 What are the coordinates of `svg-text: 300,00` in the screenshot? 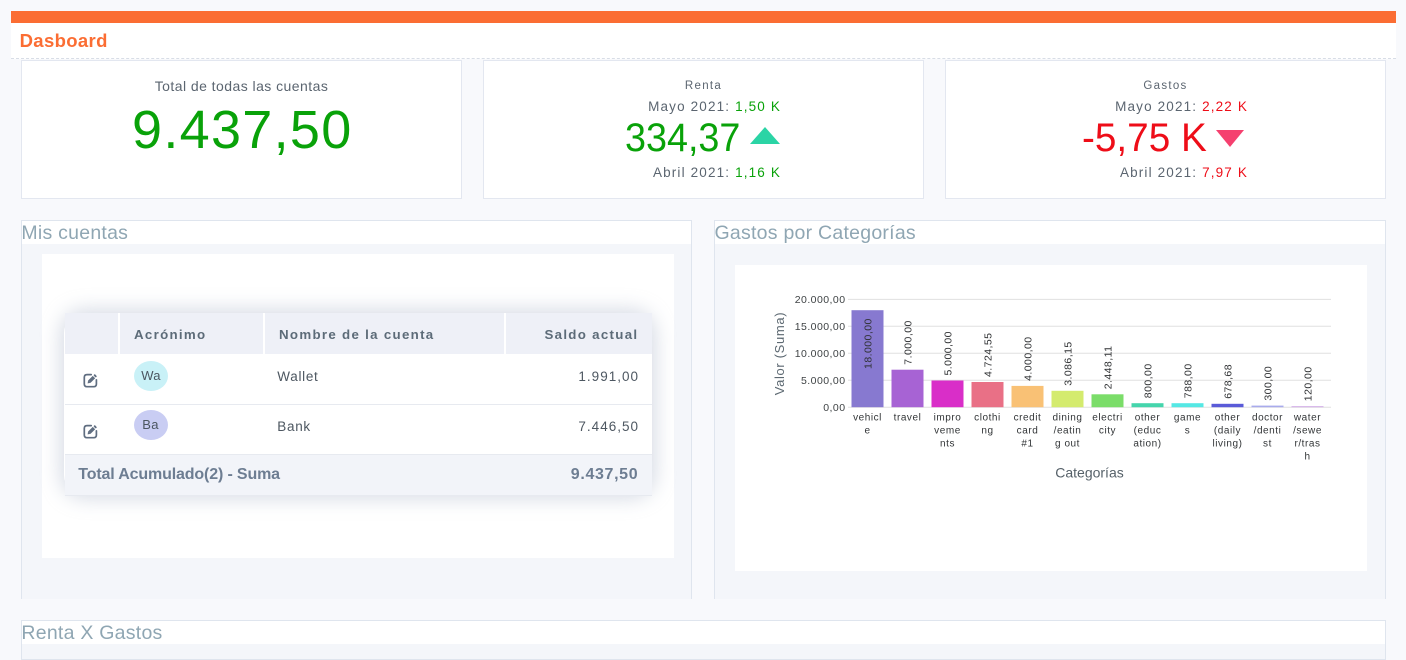 It's located at (1268, 383).